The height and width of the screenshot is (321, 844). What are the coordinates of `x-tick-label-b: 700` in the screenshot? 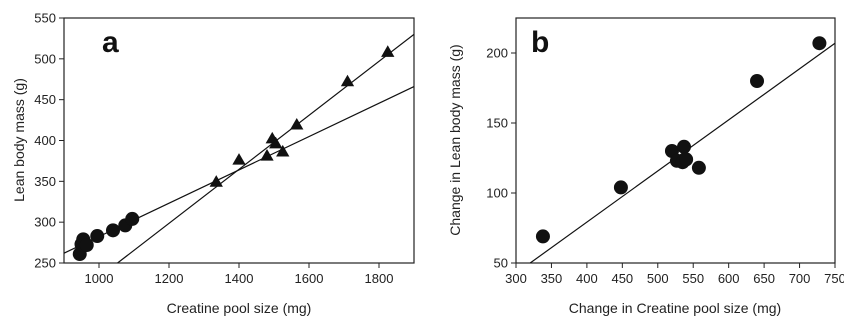 It's located at (800, 278).